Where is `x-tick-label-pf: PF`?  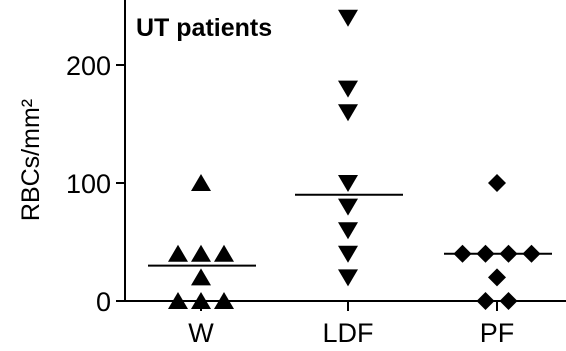
x-tick-label-pf: PF is located at coordinates (497, 333).